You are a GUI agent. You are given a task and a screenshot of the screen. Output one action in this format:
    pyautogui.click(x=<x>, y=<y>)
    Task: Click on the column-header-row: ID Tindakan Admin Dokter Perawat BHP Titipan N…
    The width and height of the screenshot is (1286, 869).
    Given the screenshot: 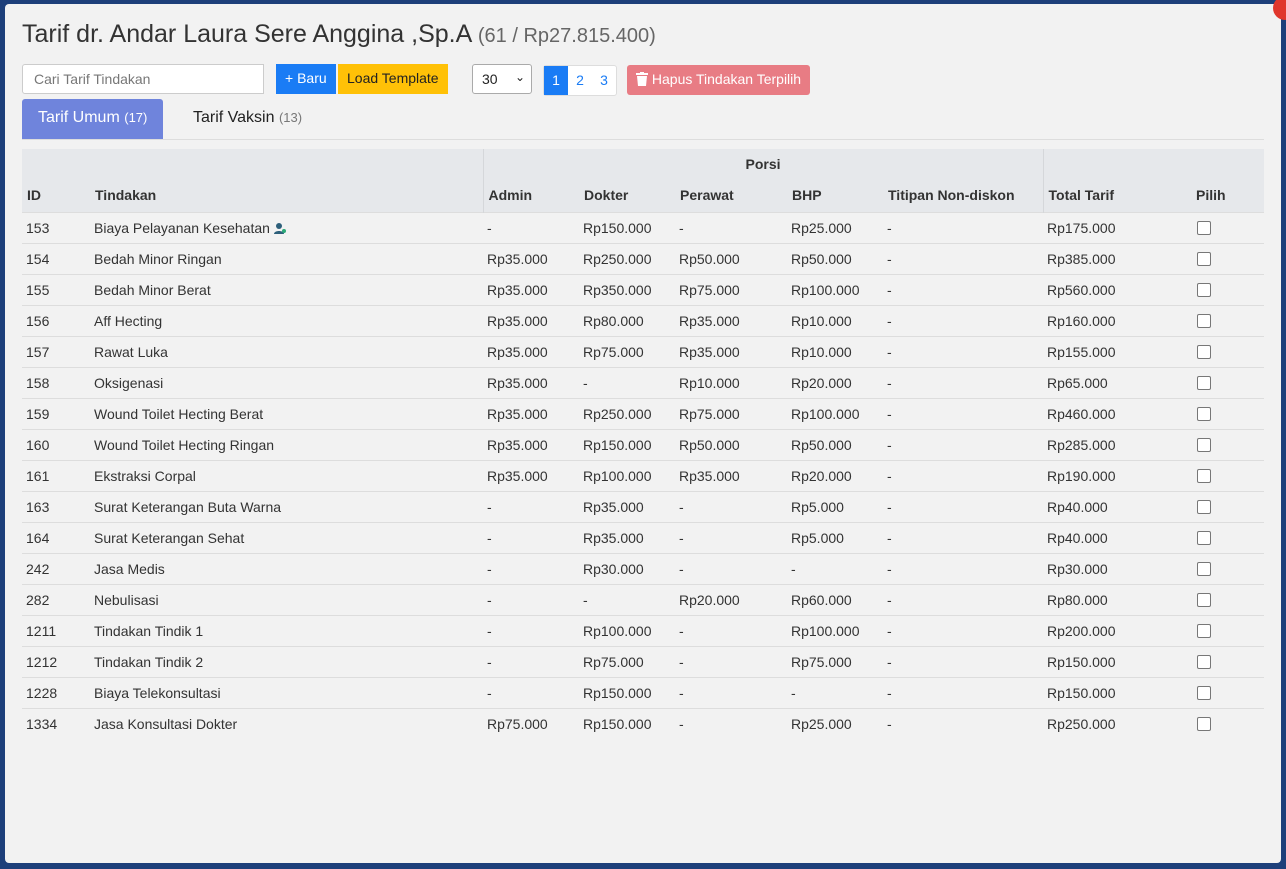 What is the action you would take?
    pyautogui.click(x=643, y=195)
    